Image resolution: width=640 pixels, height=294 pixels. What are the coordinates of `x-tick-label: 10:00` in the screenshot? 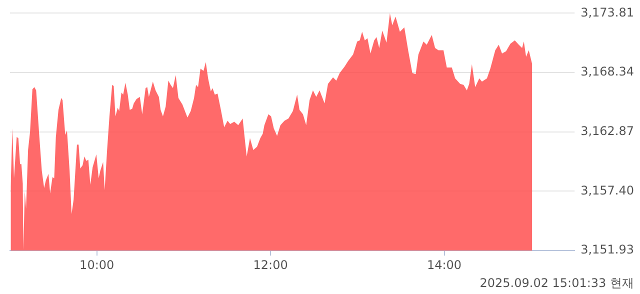 It's located at (97, 265).